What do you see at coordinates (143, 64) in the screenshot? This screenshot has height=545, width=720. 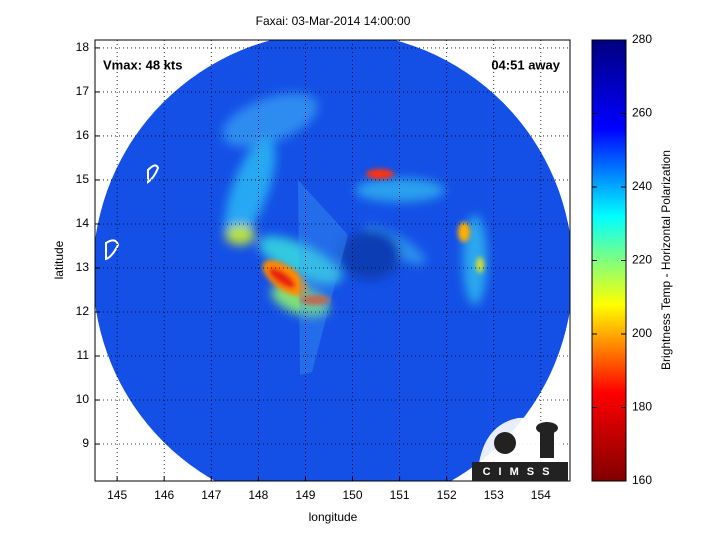 I see `annotation: Vmax: 48 kts` at bounding box center [143, 64].